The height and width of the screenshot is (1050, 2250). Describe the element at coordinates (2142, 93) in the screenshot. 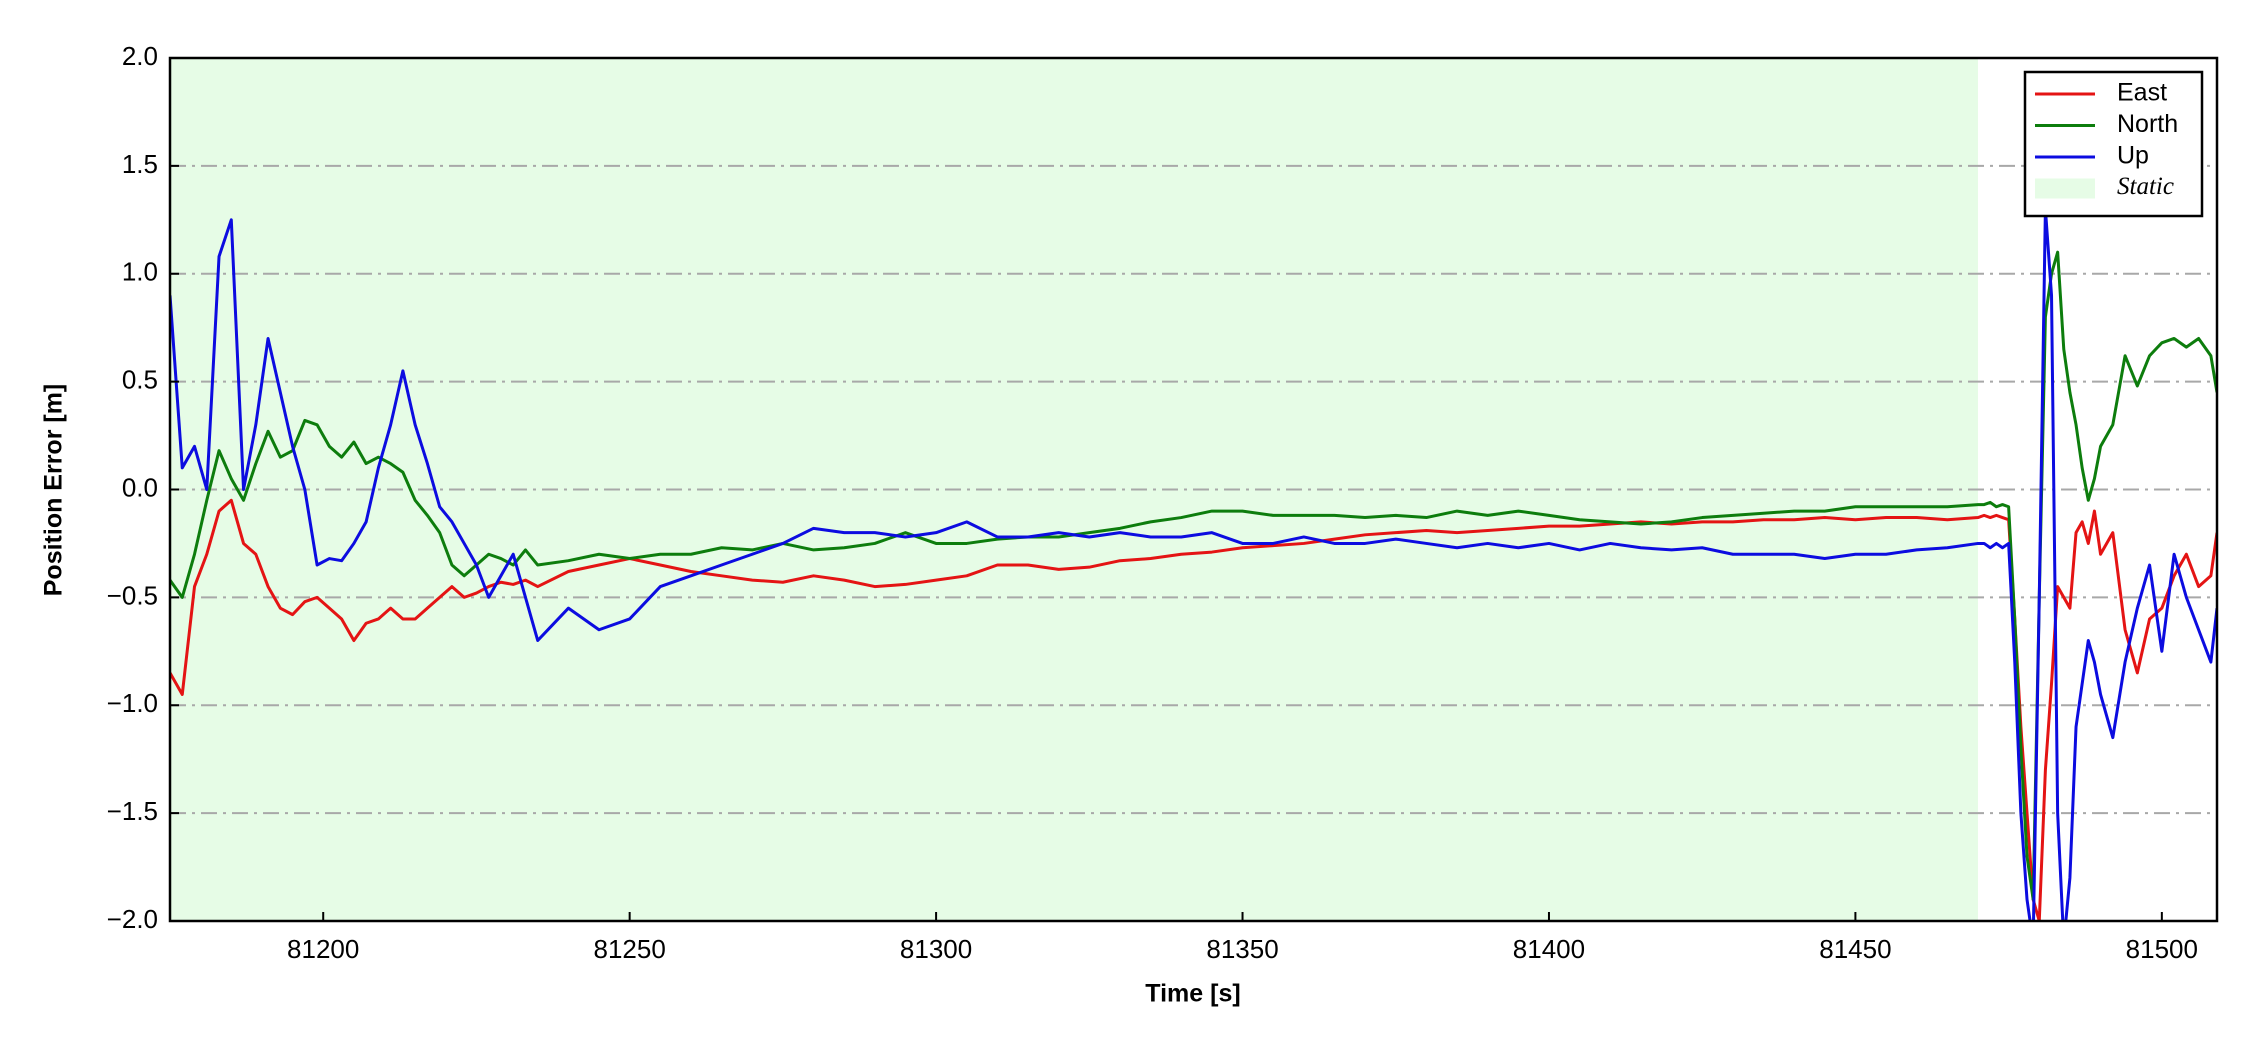

I see `legend-label: East` at that location.